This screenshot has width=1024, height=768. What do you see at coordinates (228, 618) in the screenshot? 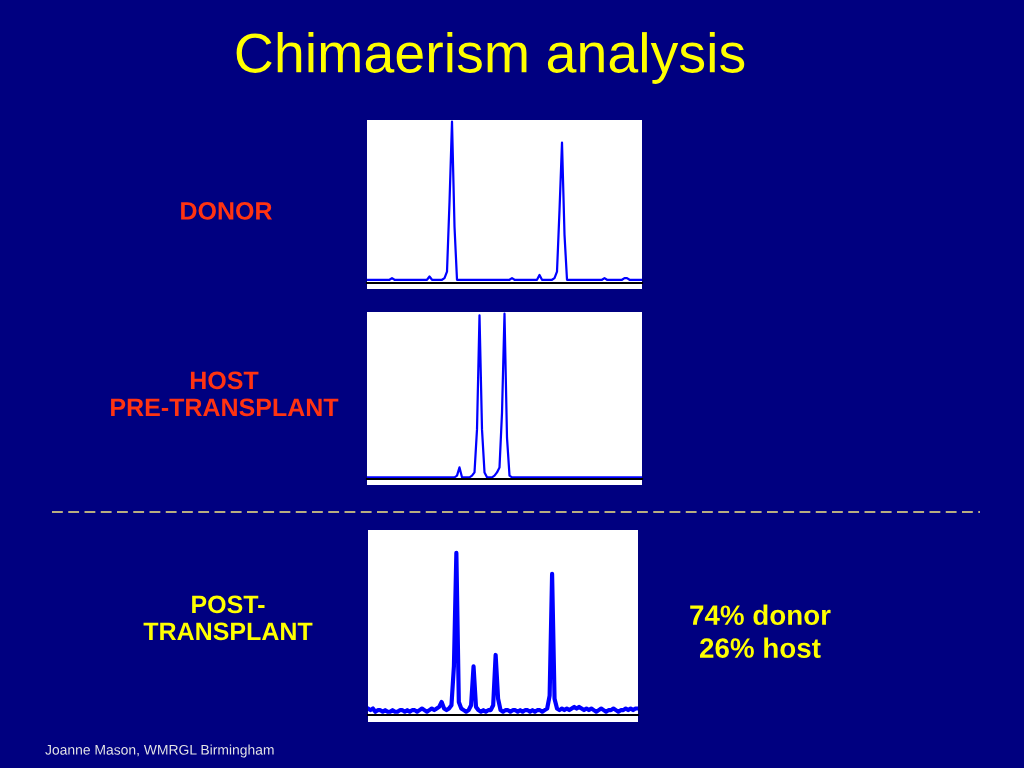
I see `y-axis-title: POST- TRANSPLANT` at bounding box center [228, 618].